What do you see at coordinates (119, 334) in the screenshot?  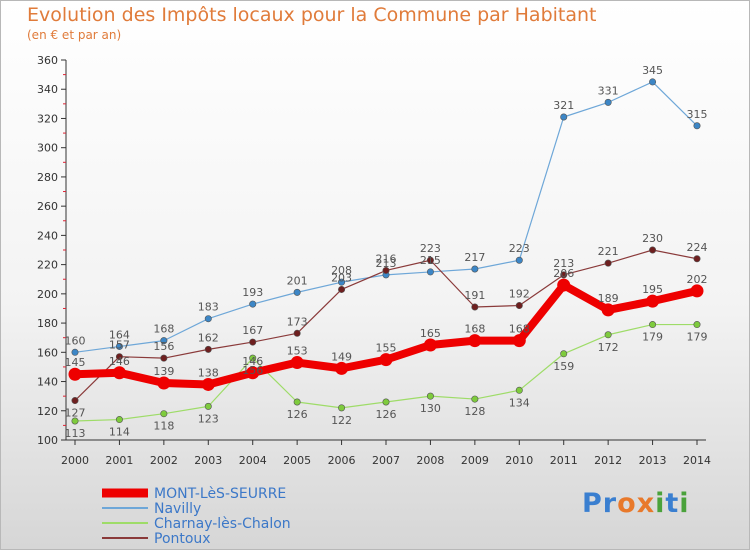 I see `data-label: 164` at bounding box center [119, 334].